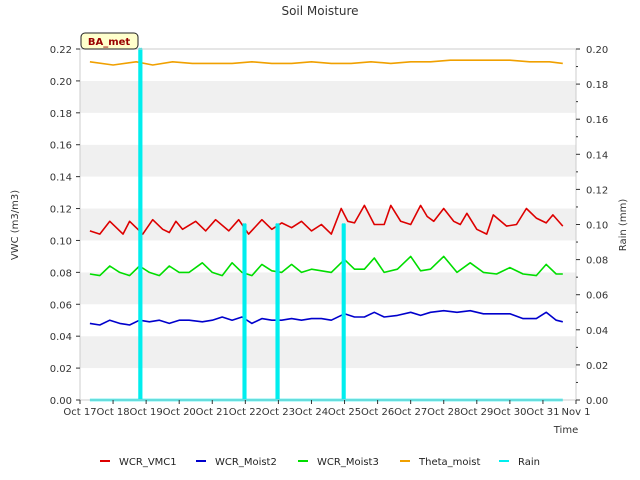 Image resolution: width=640 pixels, height=480 pixels. Describe the element at coordinates (61, 369) in the screenshot. I see `y-tick-label: 0.02` at that location.